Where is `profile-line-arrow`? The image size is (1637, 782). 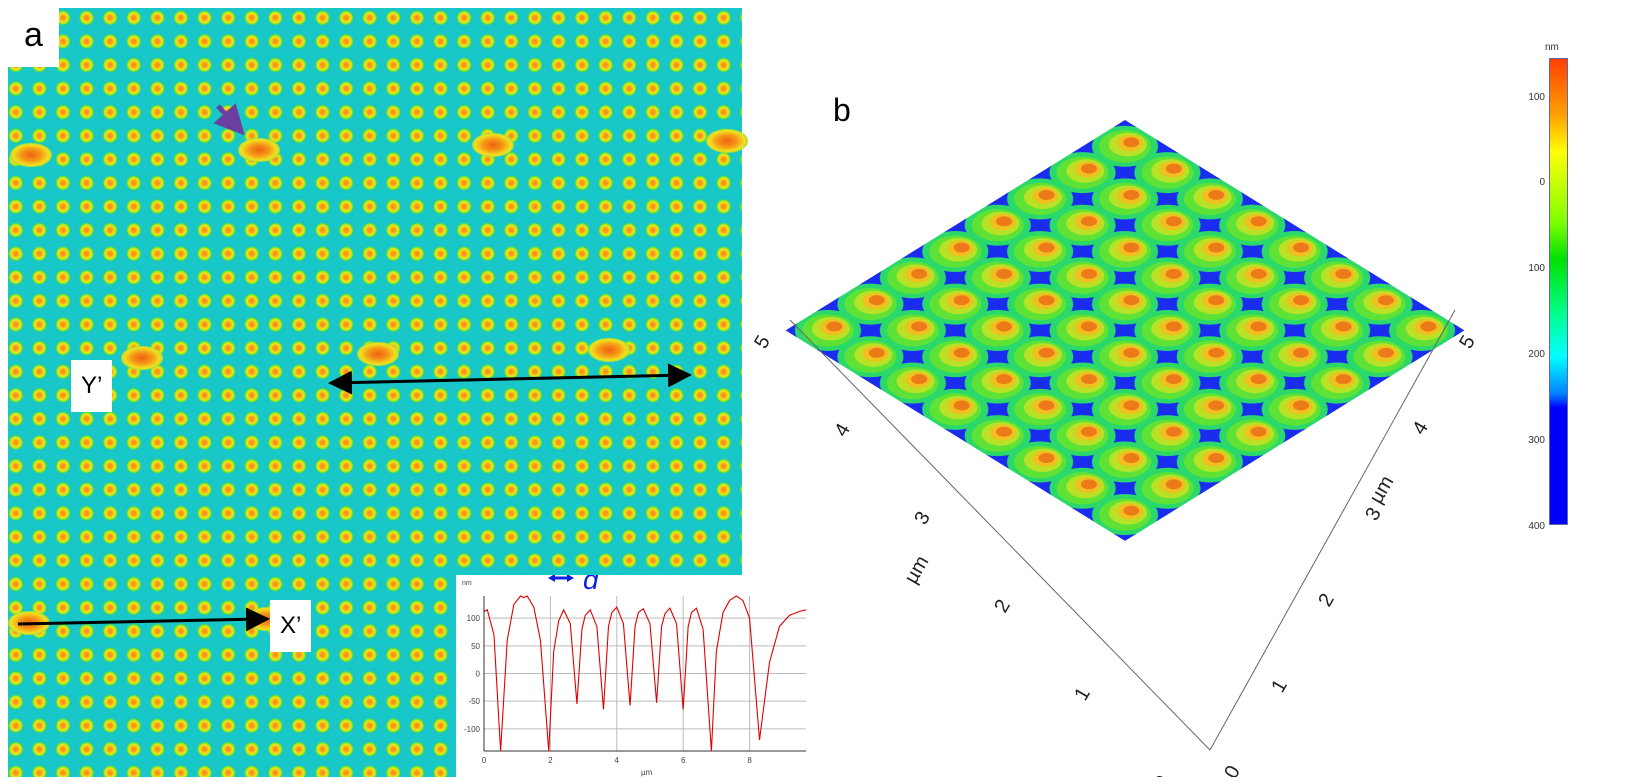
profile-line-arrow is located at coordinates (510, 379).